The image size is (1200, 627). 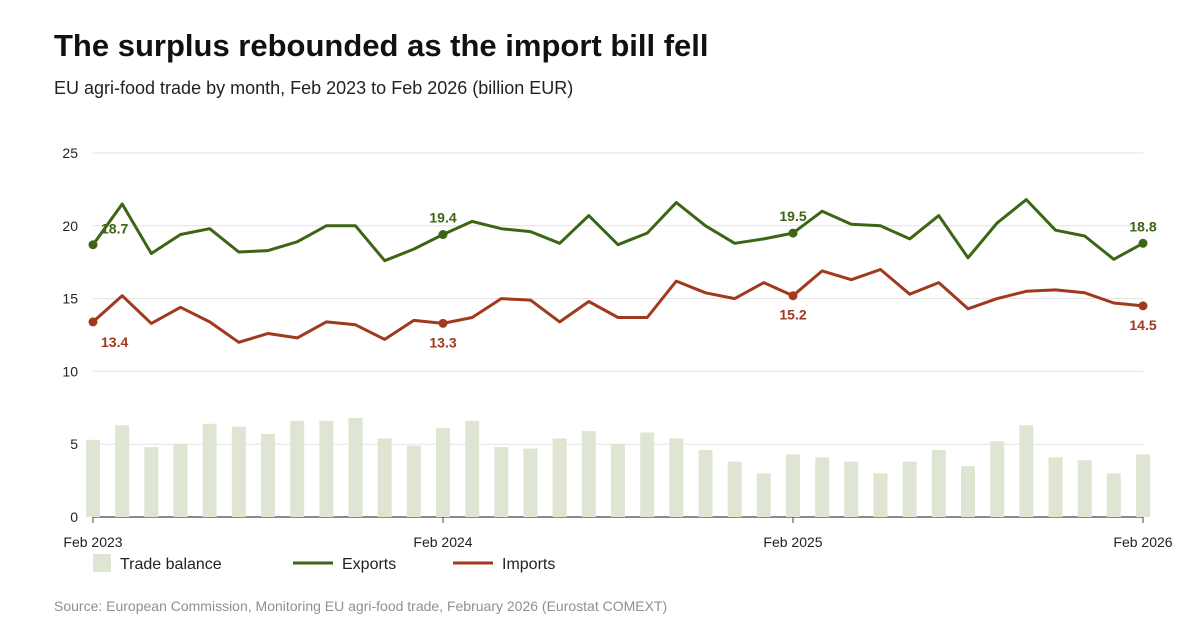 I want to click on data-label: 19.4, so click(x=442, y=218).